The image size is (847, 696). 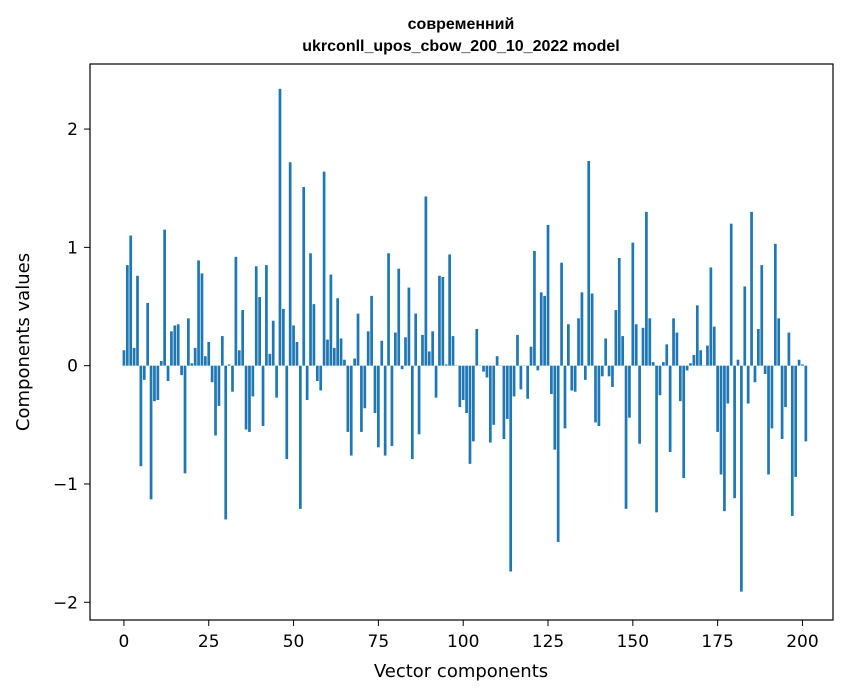 I want to click on y-tick-label: 2, so click(x=72, y=130).